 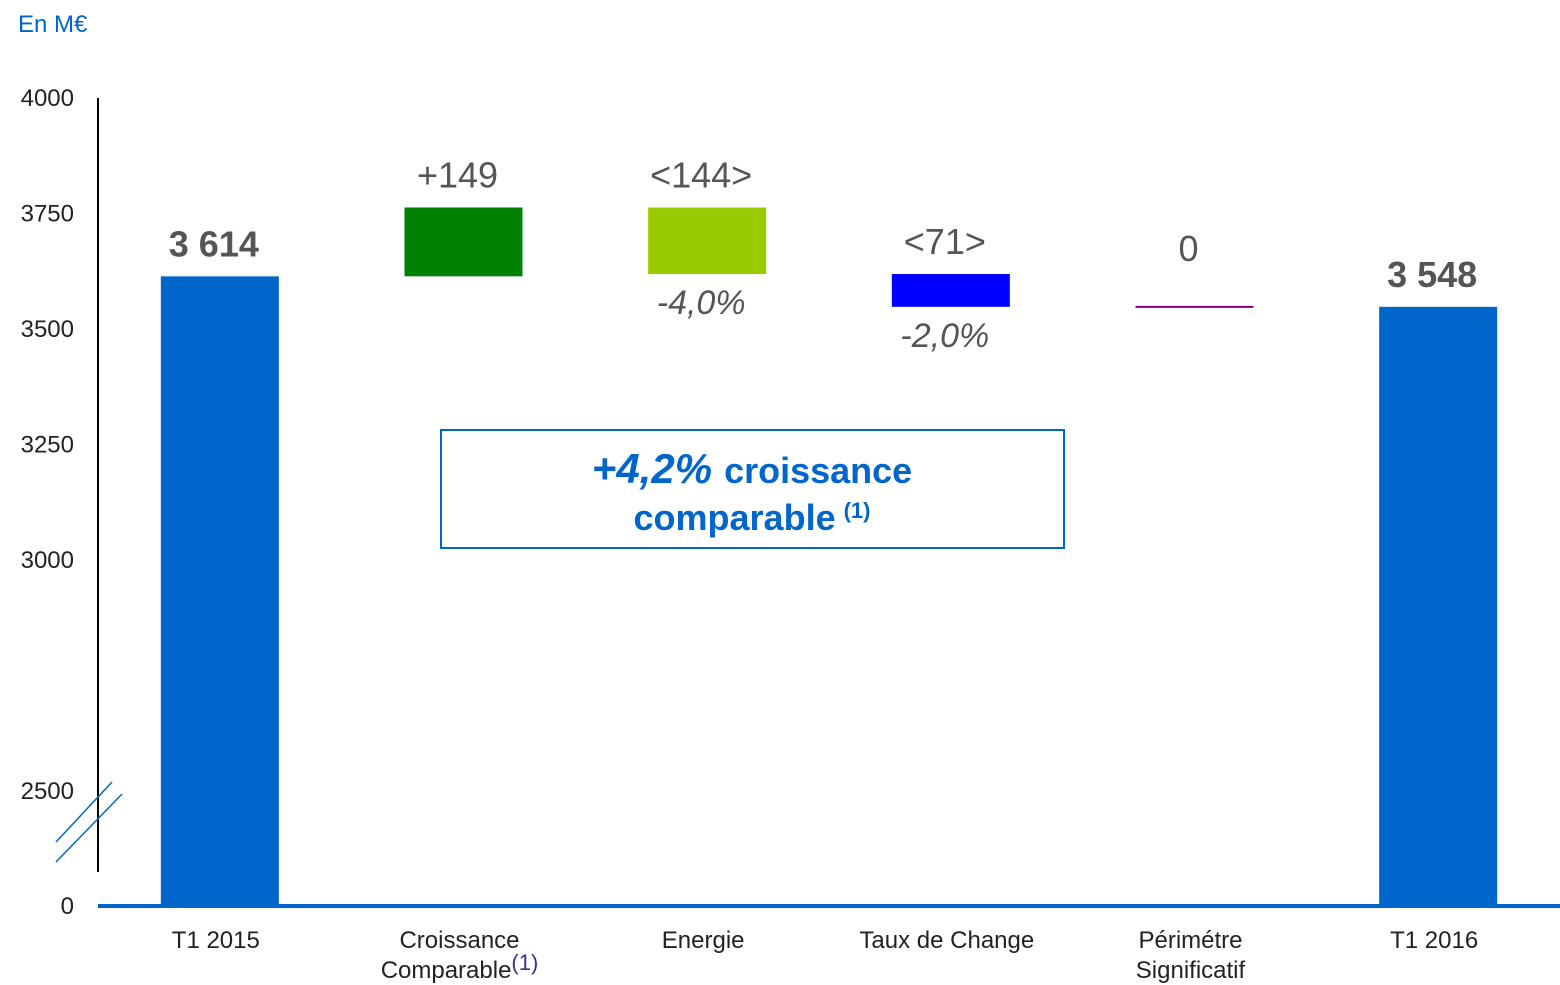 What do you see at coordinates (457, 174) in the screenshot?
I see `value-label: +149` at bounding box center [457, 174].